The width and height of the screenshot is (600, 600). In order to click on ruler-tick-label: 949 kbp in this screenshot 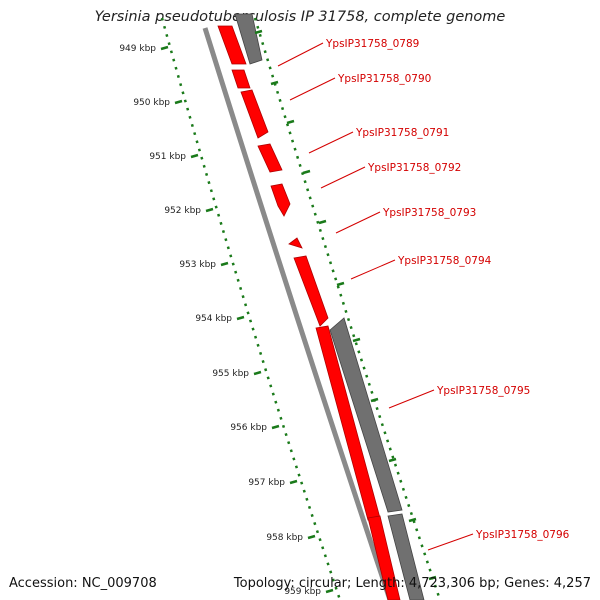, I will do `click(137, 49)`.